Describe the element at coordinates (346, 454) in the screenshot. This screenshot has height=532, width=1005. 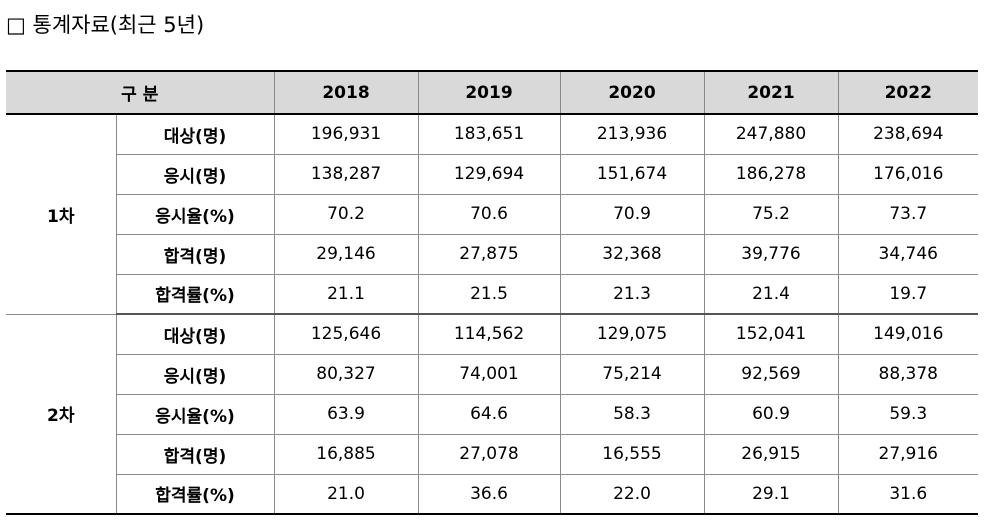
I see `value-cell: 16,885` at that location.